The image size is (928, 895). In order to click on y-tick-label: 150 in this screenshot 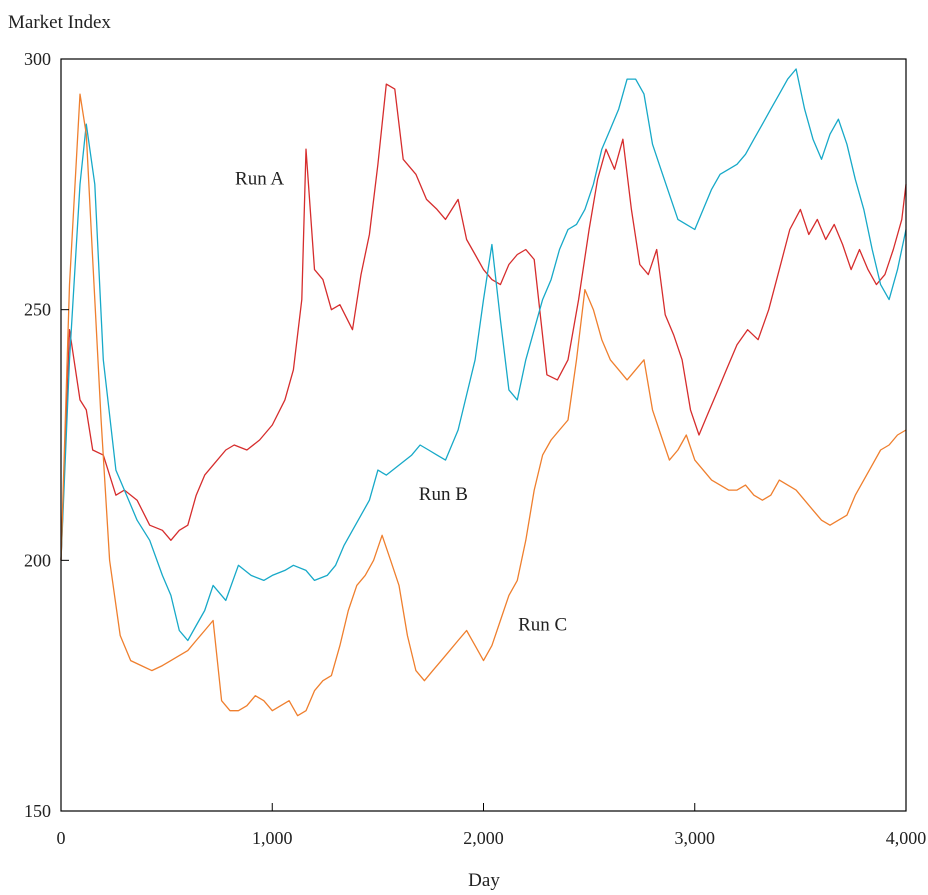, I will do `click(37, 811)`.